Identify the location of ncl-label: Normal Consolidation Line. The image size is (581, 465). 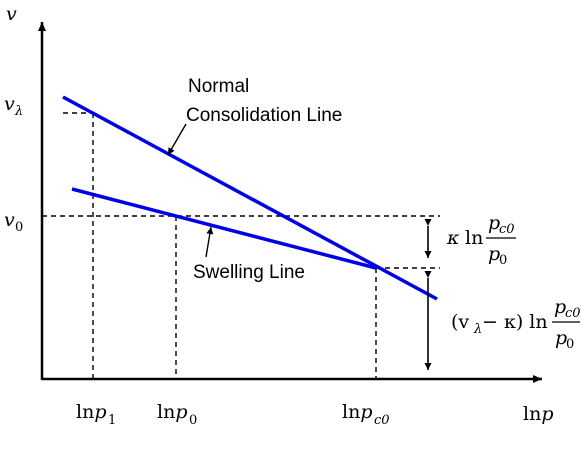
(264, 101).